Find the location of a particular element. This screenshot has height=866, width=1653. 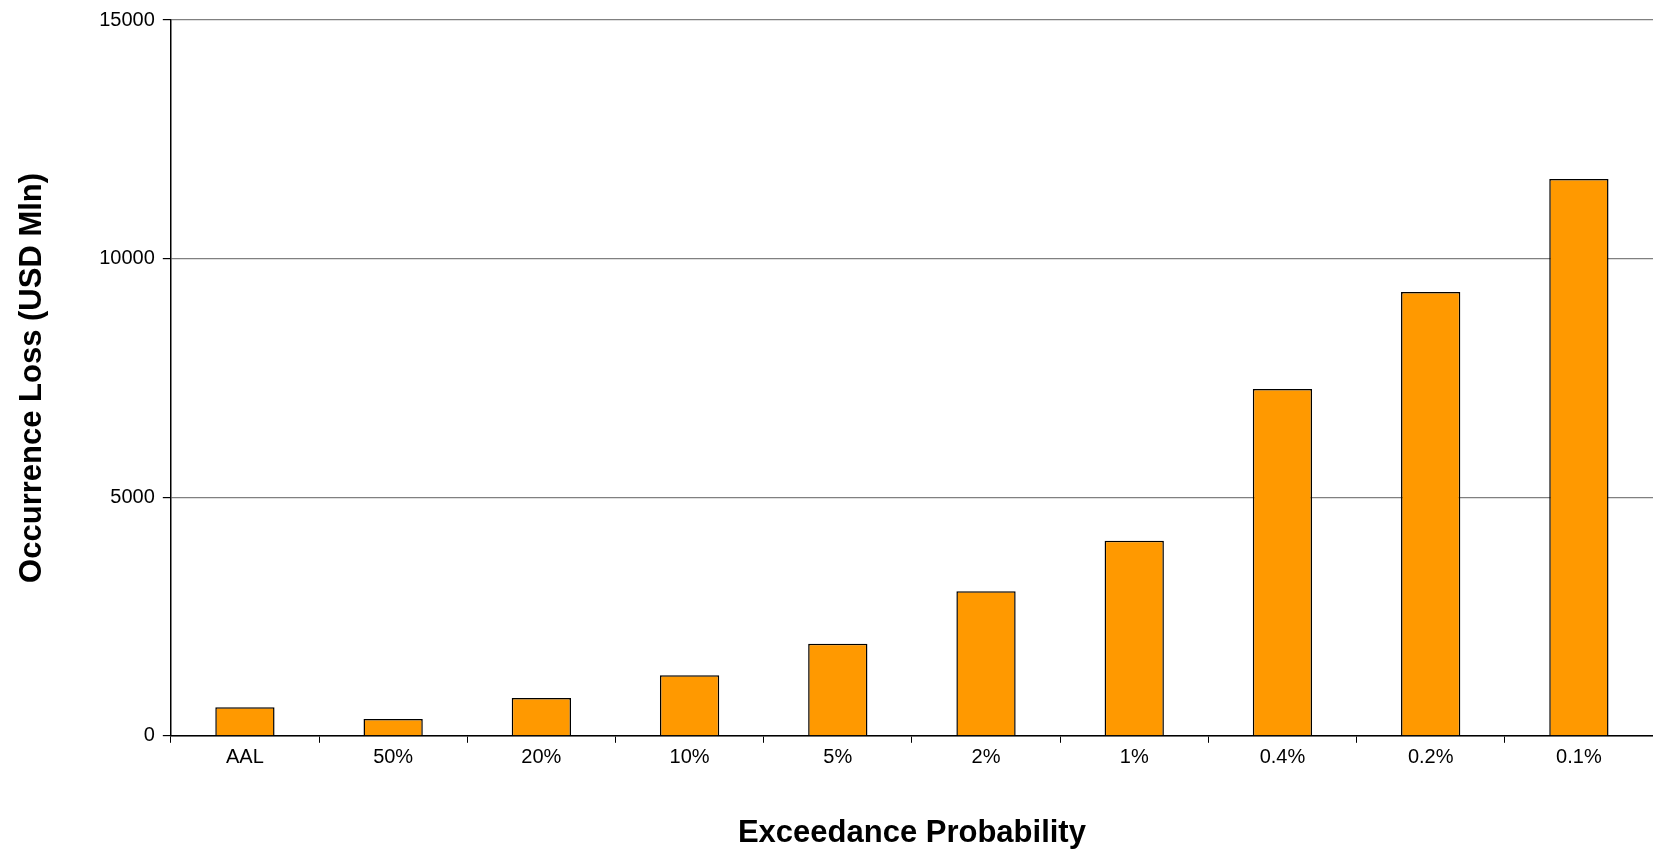

x-tick-label: 0.2% is located at coordinates (1430, 756).